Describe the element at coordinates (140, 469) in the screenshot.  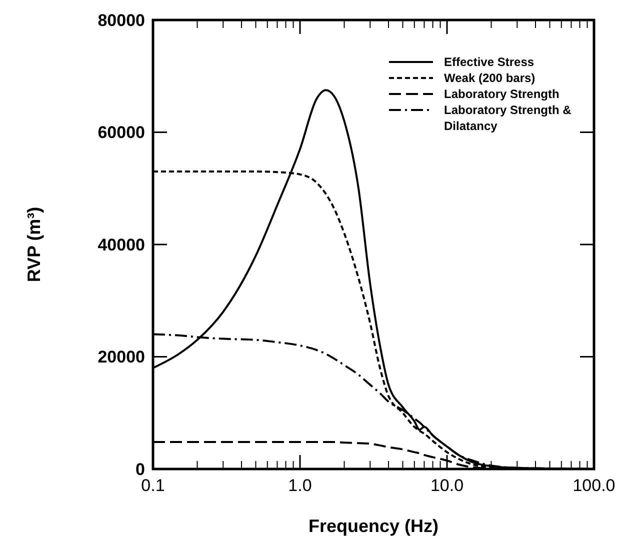
I see `y-tick-label: 0` at that location.